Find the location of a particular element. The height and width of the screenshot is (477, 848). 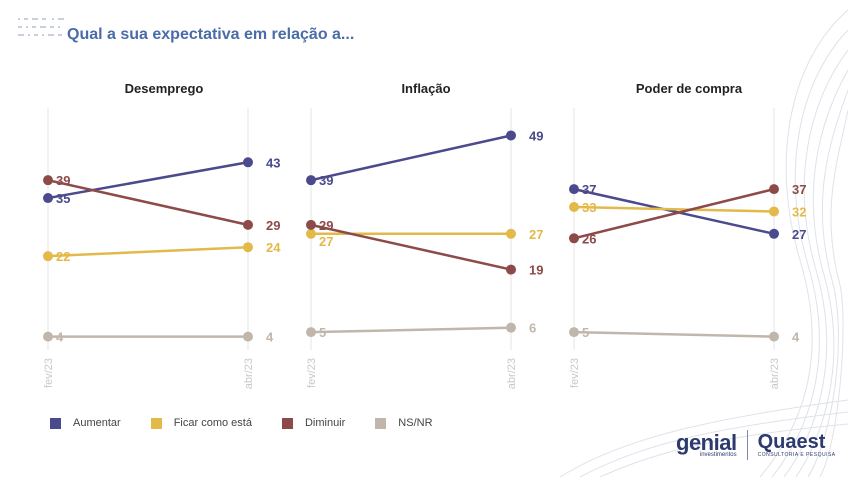

legend-label-ficar: Ficar como está is located at coordinates (212, 423).